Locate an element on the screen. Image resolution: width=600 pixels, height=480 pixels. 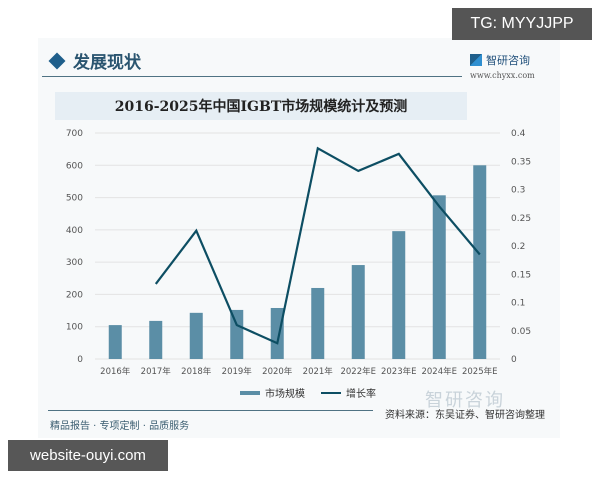
chart-title: 2016-2025年中国IGBT市场规模统计及预测 is located at coordinates (261, 107).